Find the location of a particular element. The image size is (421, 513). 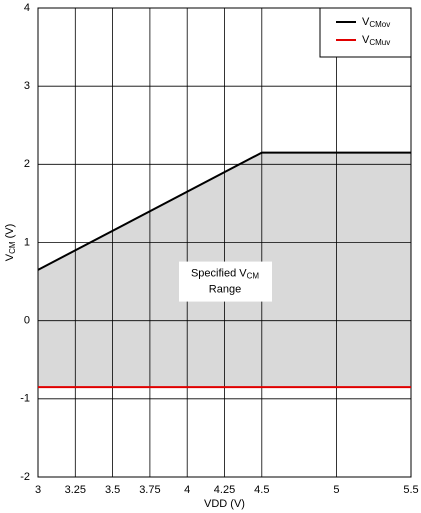

x-tick-label: 3.5 is located at coordinates (112, 490).